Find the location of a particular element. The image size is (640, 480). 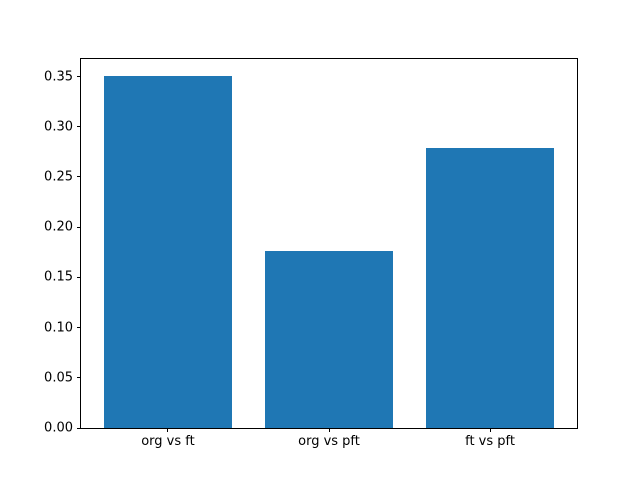

y-tick-label: 0.35 is located at coordinates (58, 77).